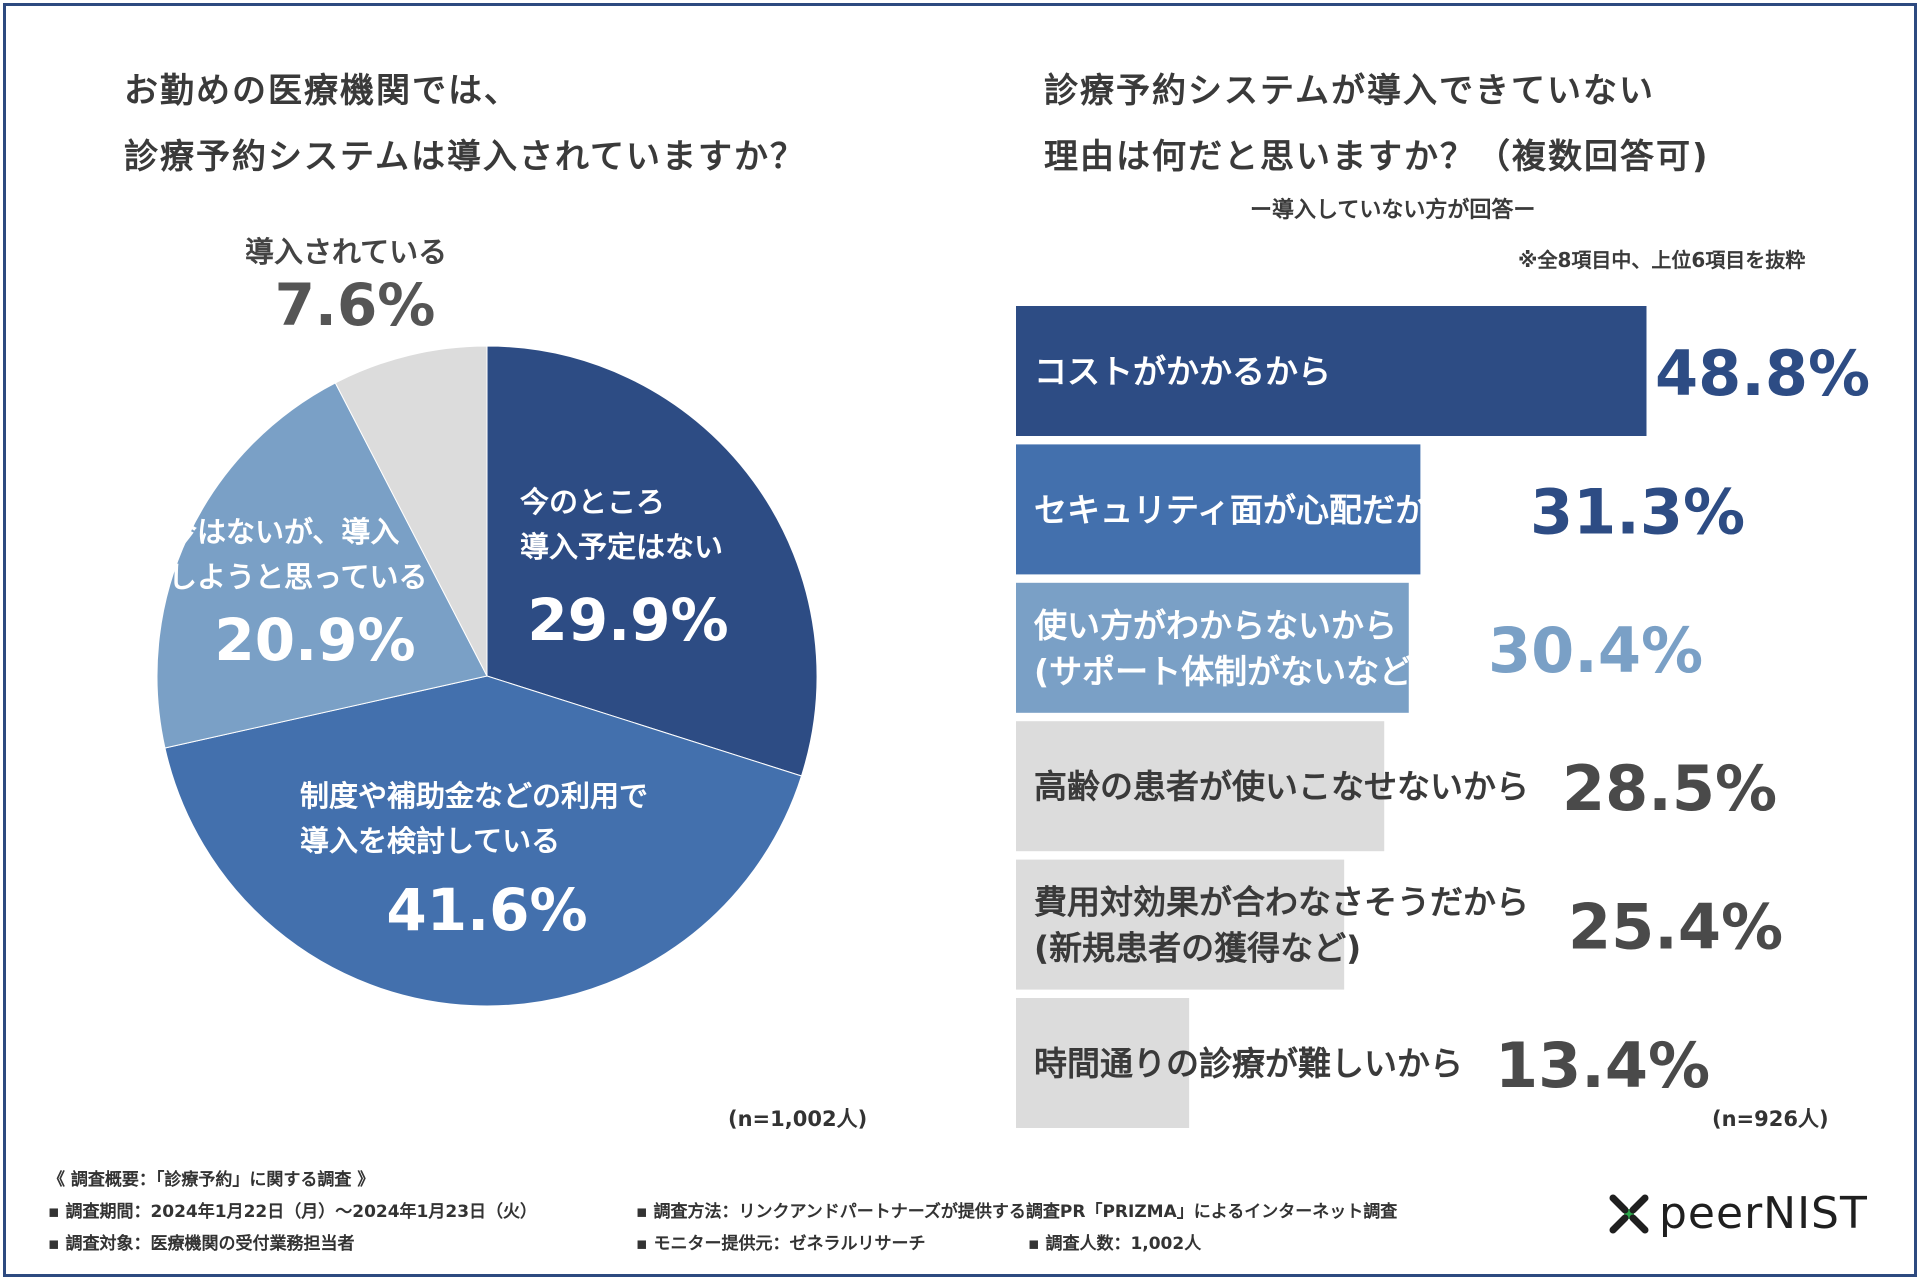  What do you see at coordinates (1215, 625) in the screenshot?
I see `bar-label-3: 使い方がわからないから` at bounding box center [1215, 625].